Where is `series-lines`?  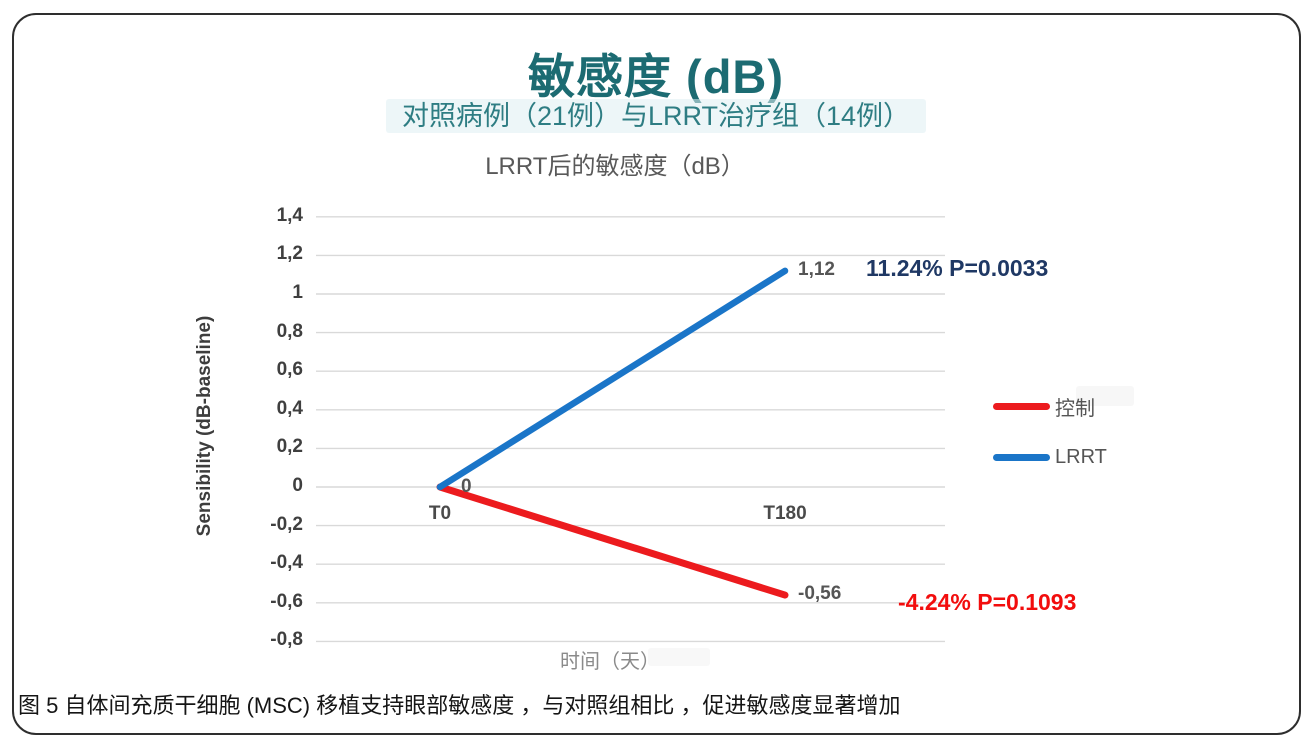 series-lines is located at coordinates (612, 433).